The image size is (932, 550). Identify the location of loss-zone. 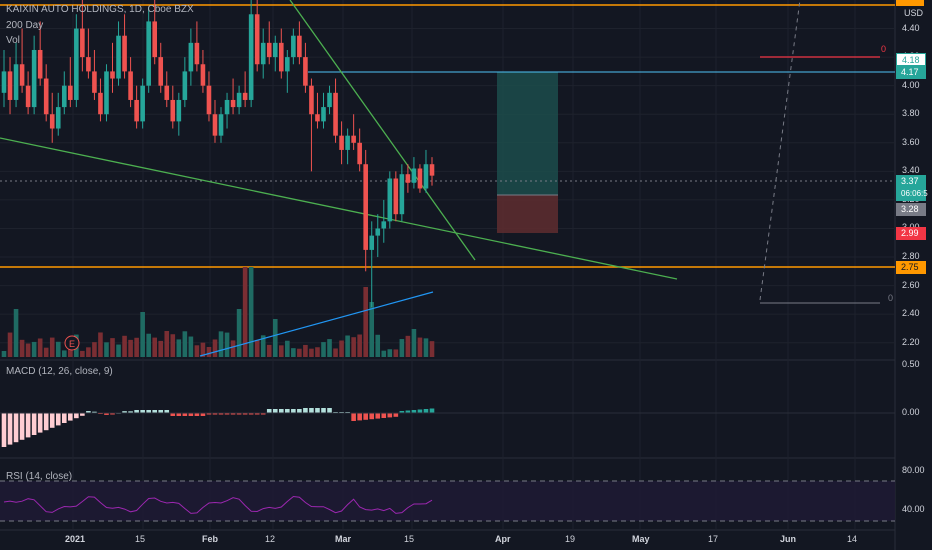
(527, 214).